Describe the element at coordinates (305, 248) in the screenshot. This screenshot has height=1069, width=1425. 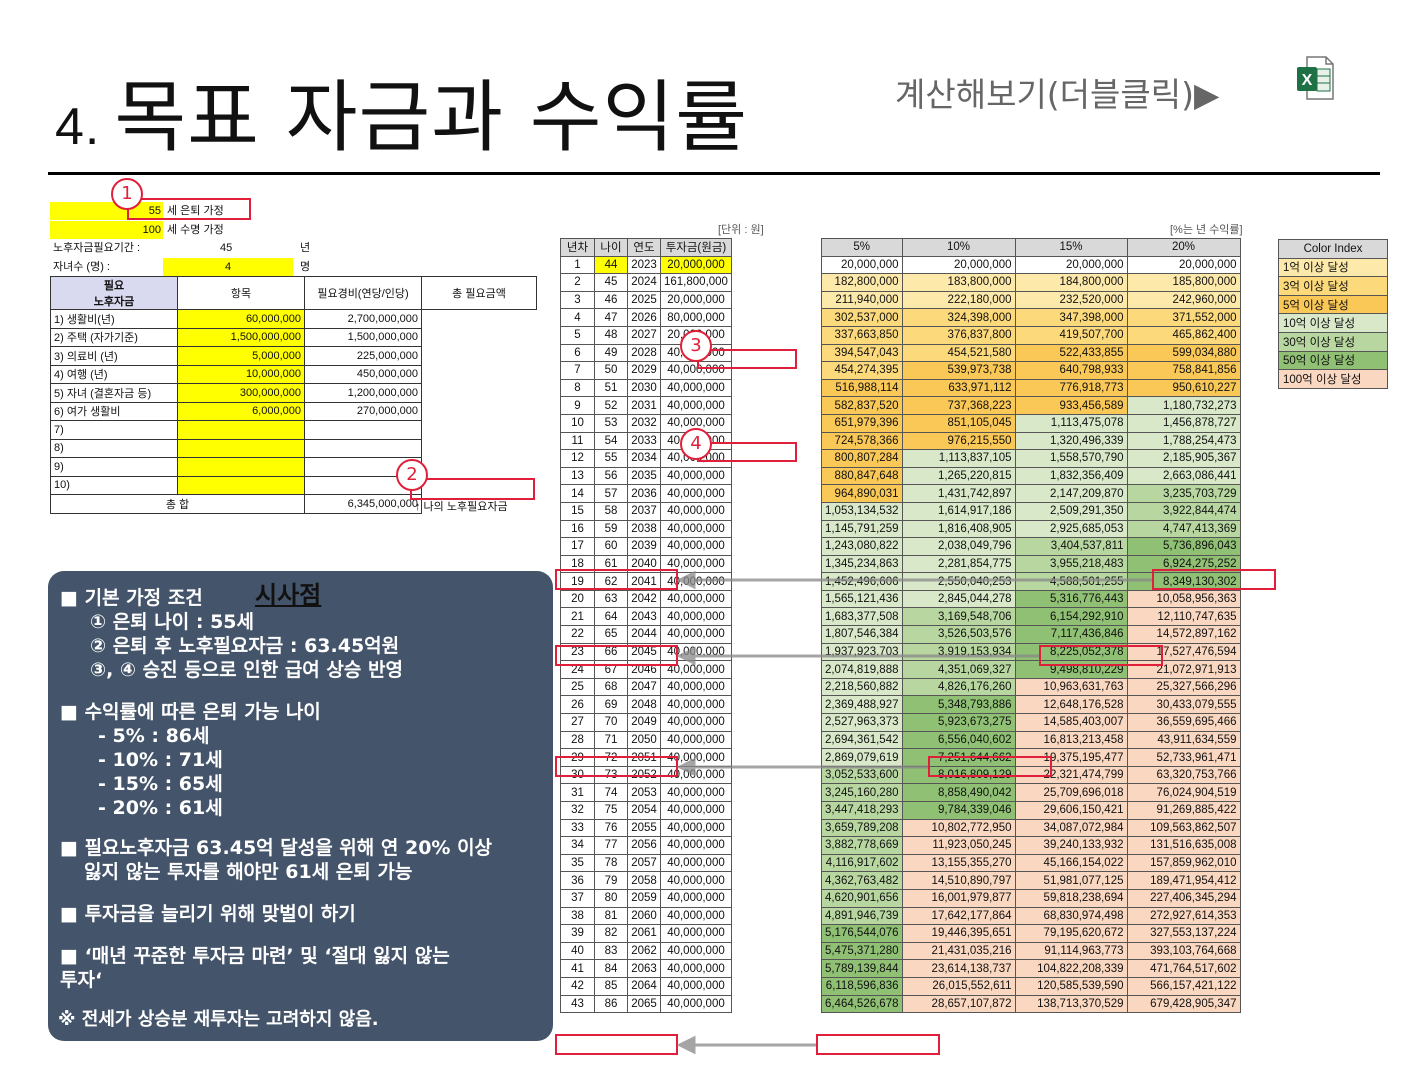
I see `period-unit: 년` at that location.